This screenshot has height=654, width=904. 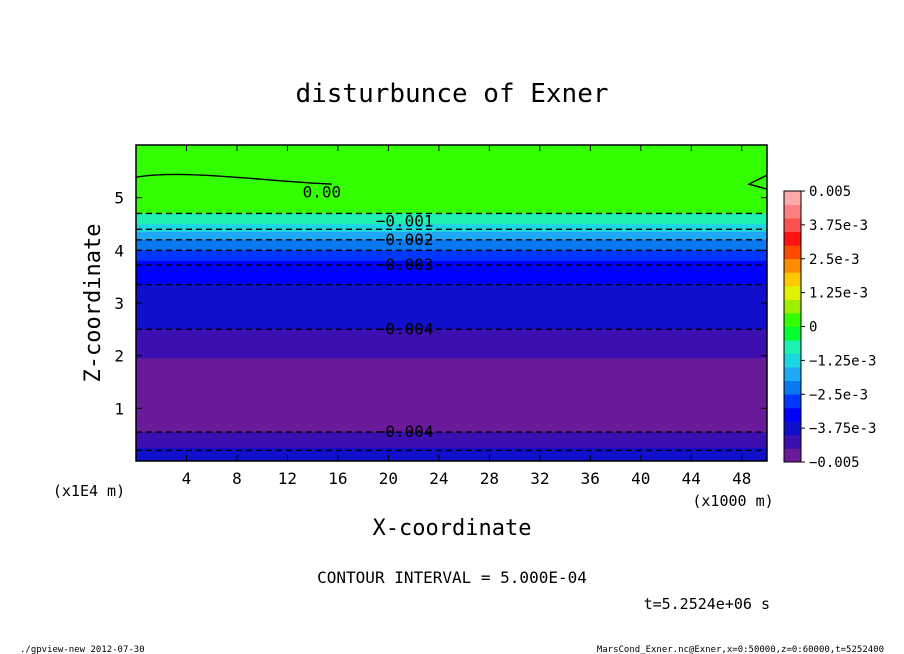 I want to click on contour-label-1: −0.001, so click(x=405, y=220).